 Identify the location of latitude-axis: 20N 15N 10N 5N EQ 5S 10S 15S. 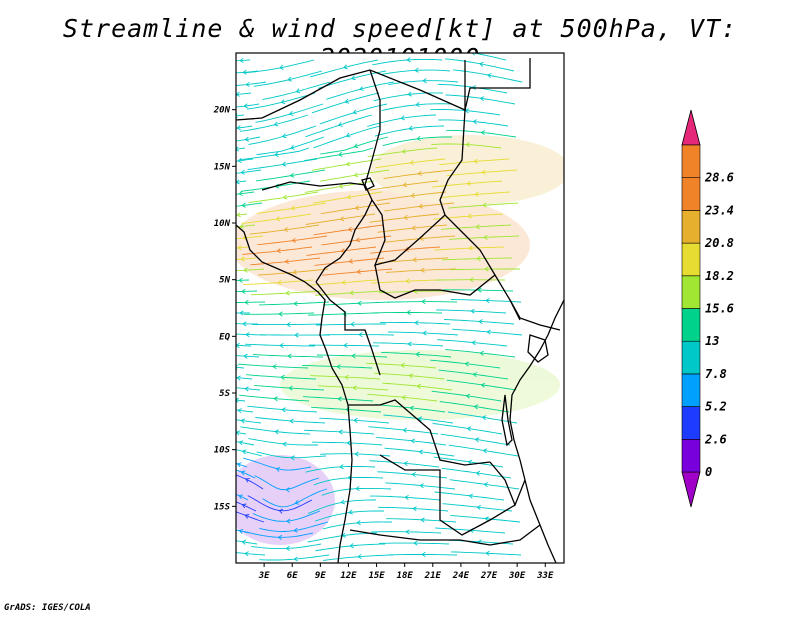
(224, 309).